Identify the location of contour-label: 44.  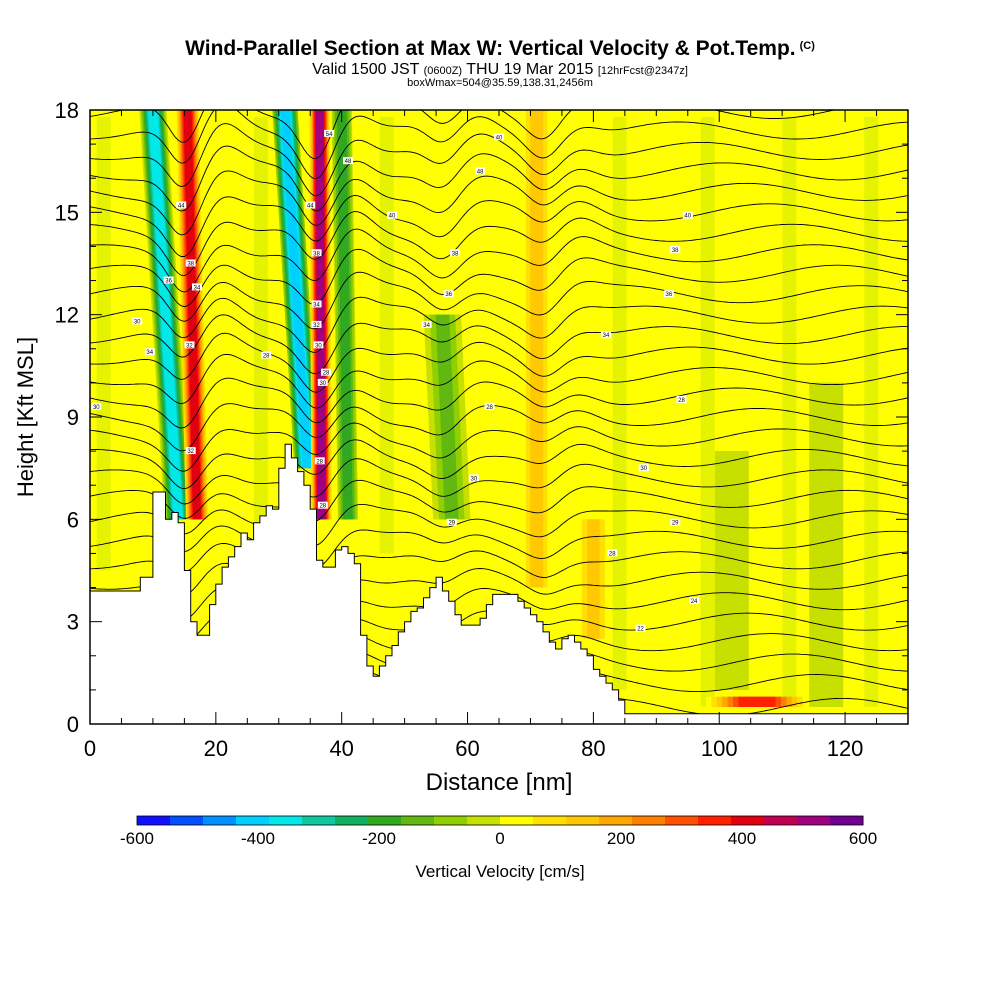
(310, 205).